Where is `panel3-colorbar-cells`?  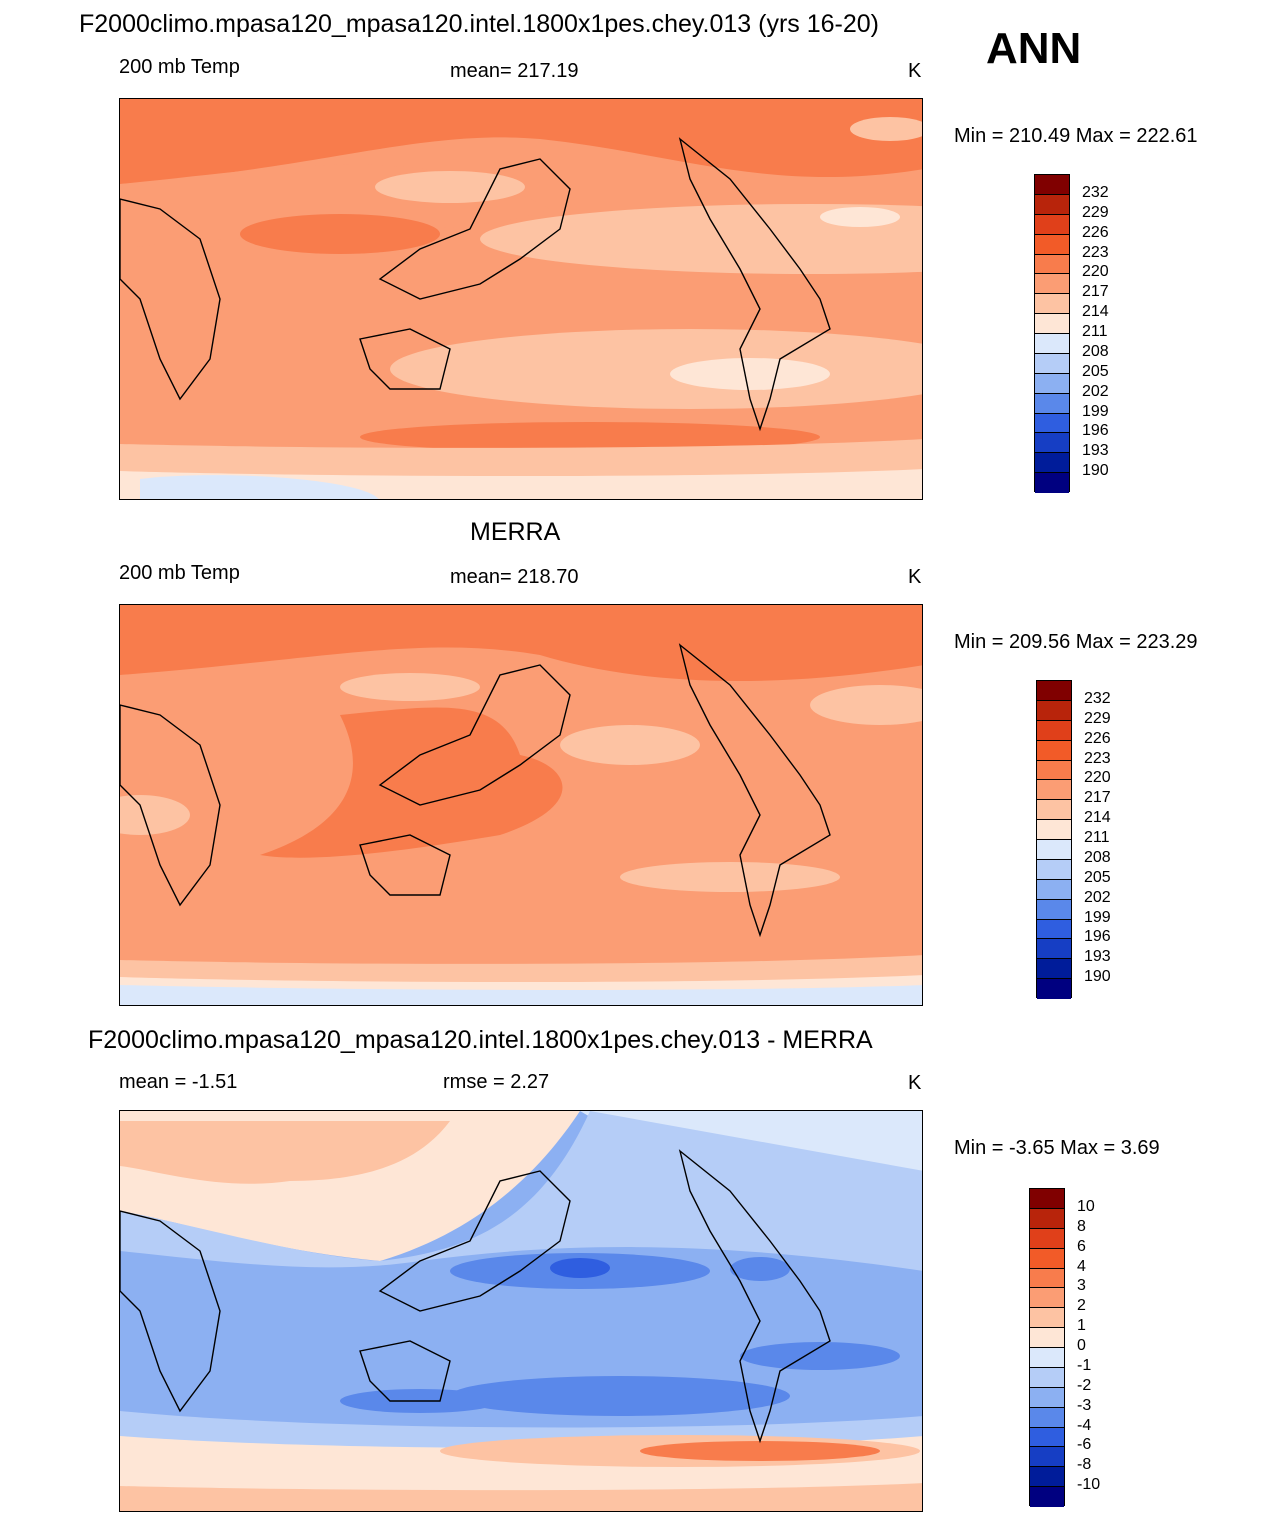 panel3-colorbar-cells is located at coordinates (1047, 1347).